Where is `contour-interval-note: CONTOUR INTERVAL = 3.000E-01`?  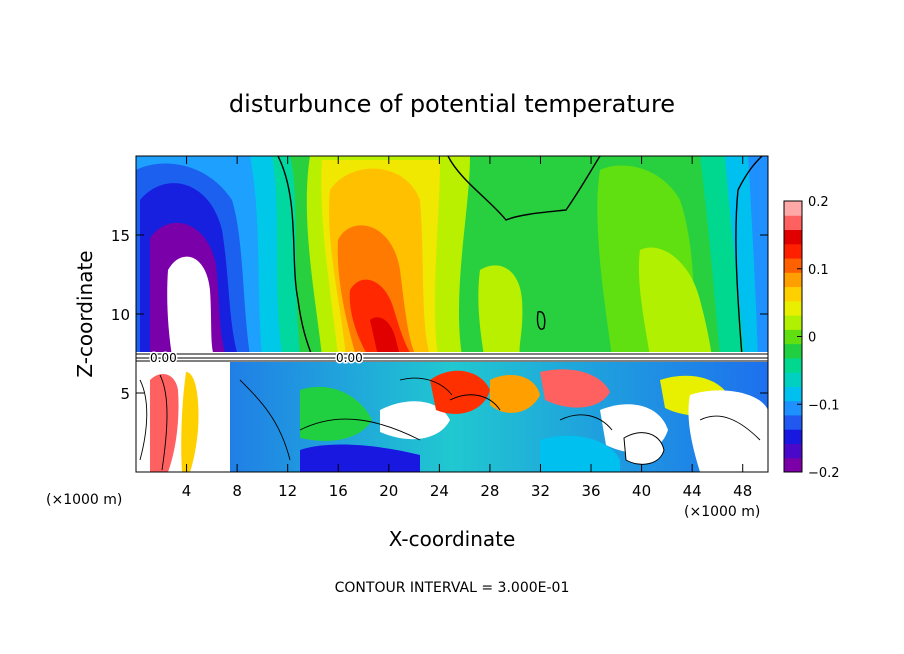
contour-interval-note: CONTOUR INTERVAL = 3.000E-01 is located at coordinates (452, 588).